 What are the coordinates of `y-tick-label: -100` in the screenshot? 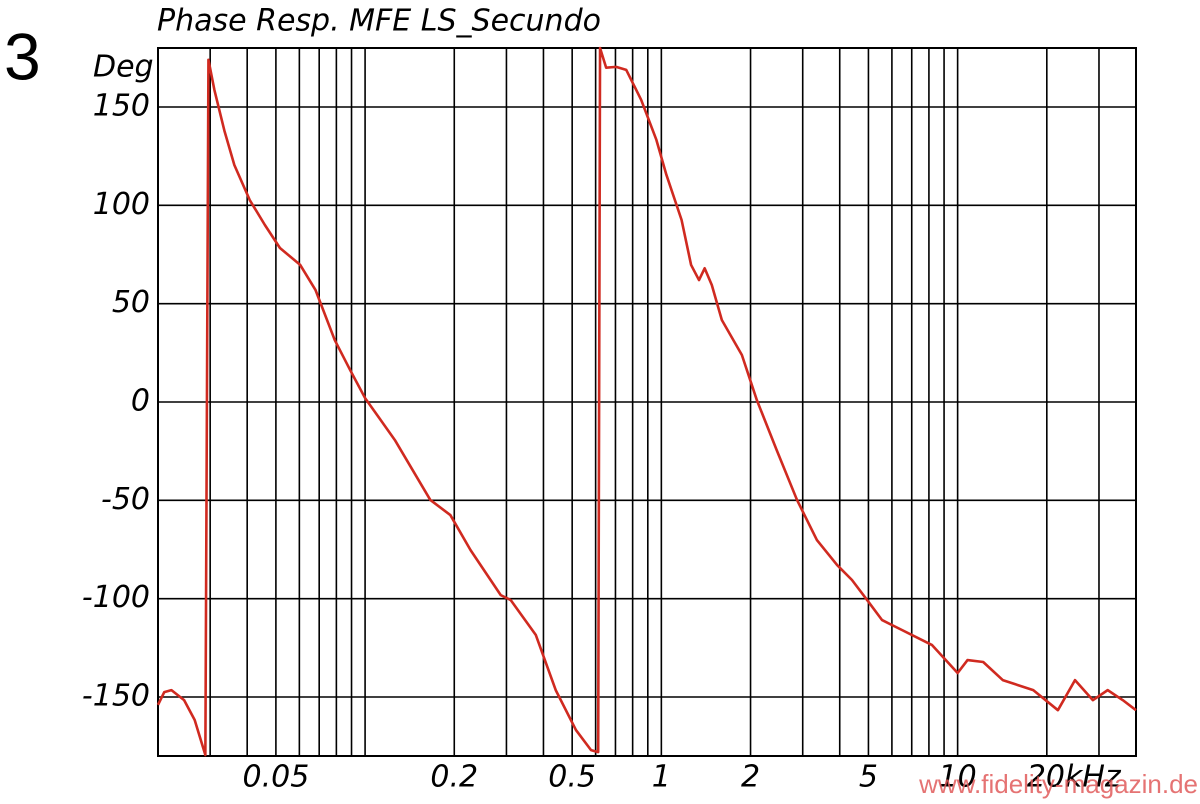 It's located at (116, 597).